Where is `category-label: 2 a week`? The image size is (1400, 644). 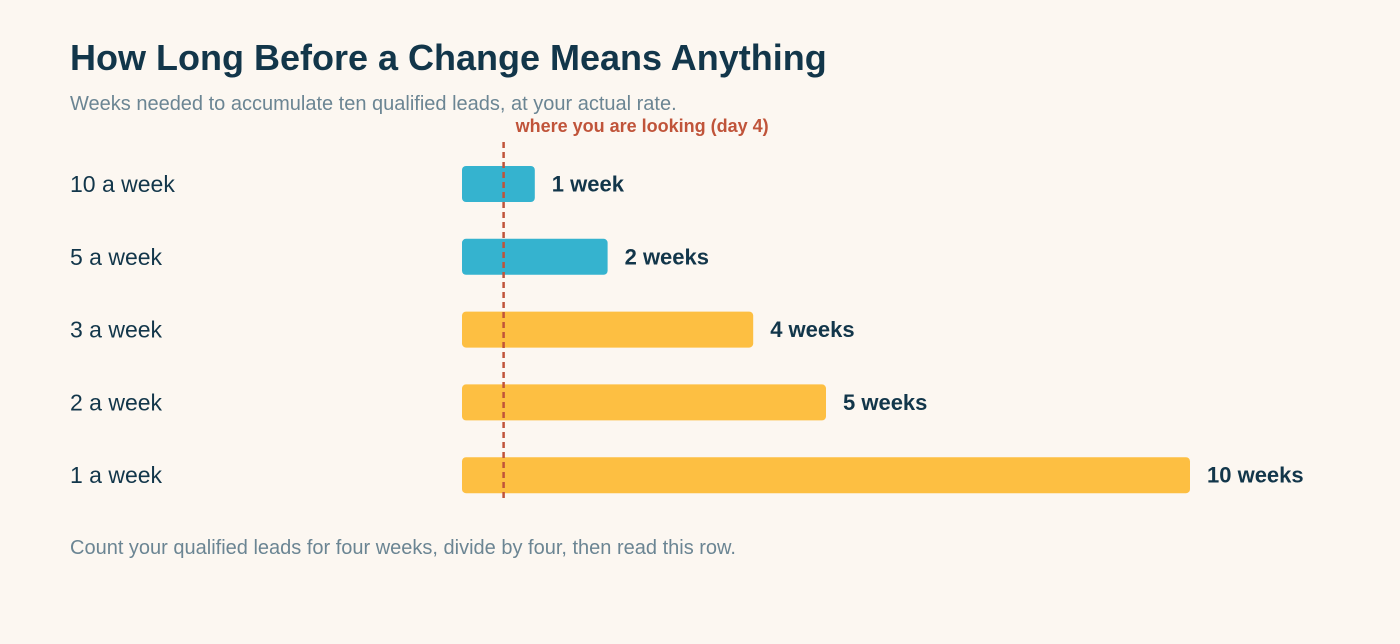 category-label: 2 a week is located at coordinates (116, 402).